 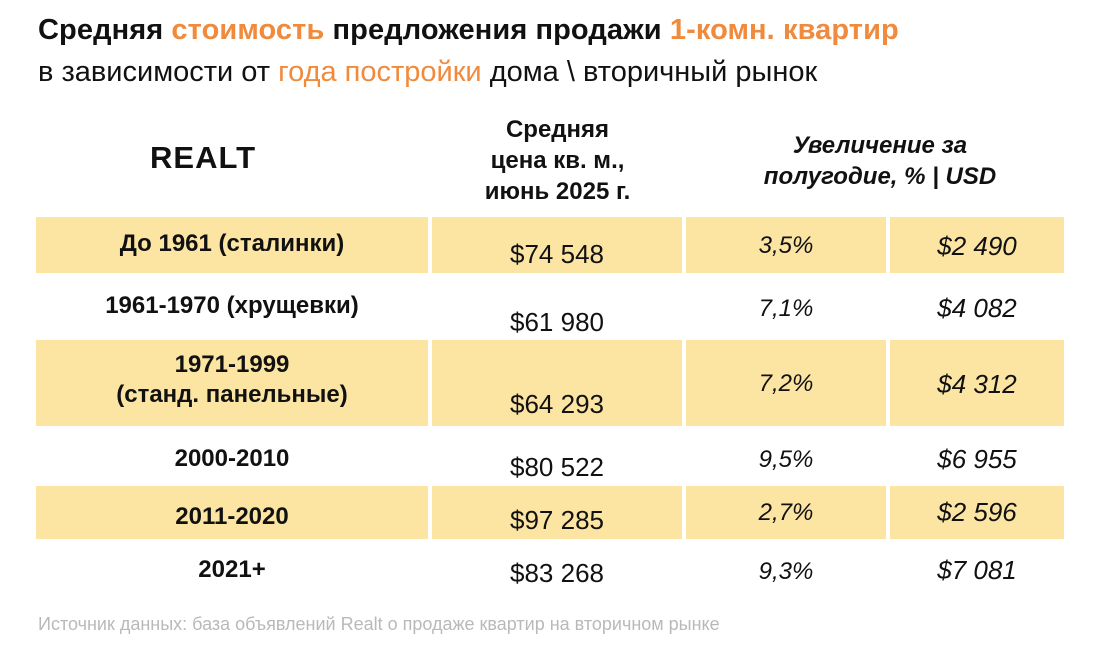 I want to click on row-label: До 1961 (сталинки), so click(x=232, y=244).